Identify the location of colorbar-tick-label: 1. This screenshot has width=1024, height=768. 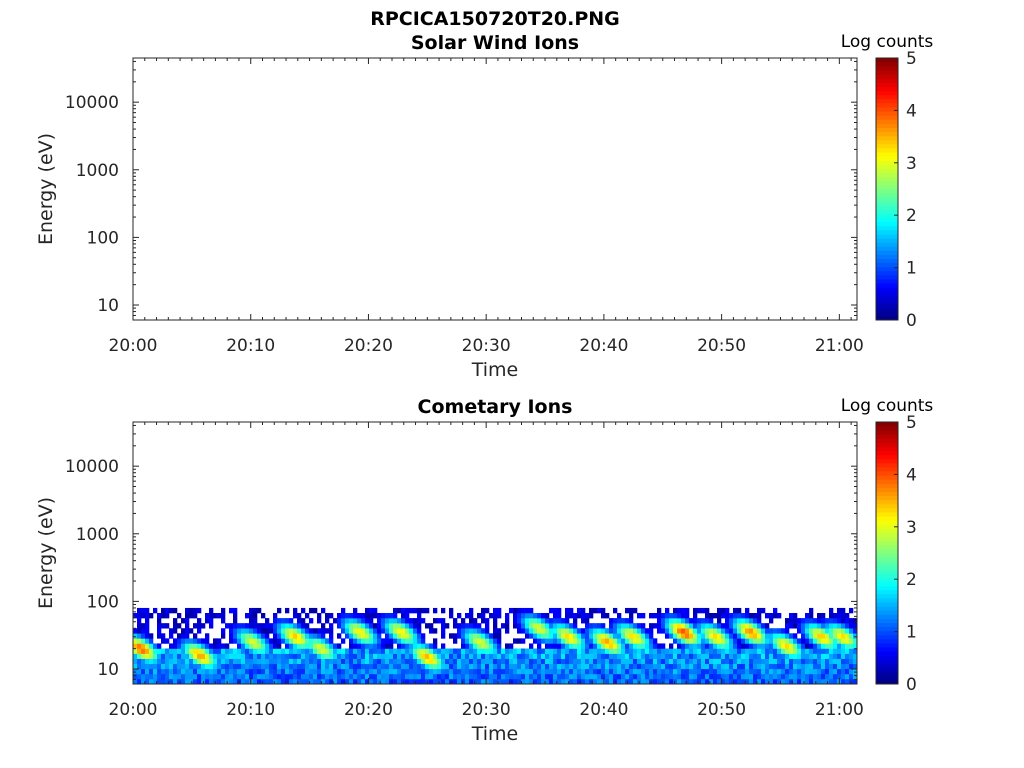
(911, 633).